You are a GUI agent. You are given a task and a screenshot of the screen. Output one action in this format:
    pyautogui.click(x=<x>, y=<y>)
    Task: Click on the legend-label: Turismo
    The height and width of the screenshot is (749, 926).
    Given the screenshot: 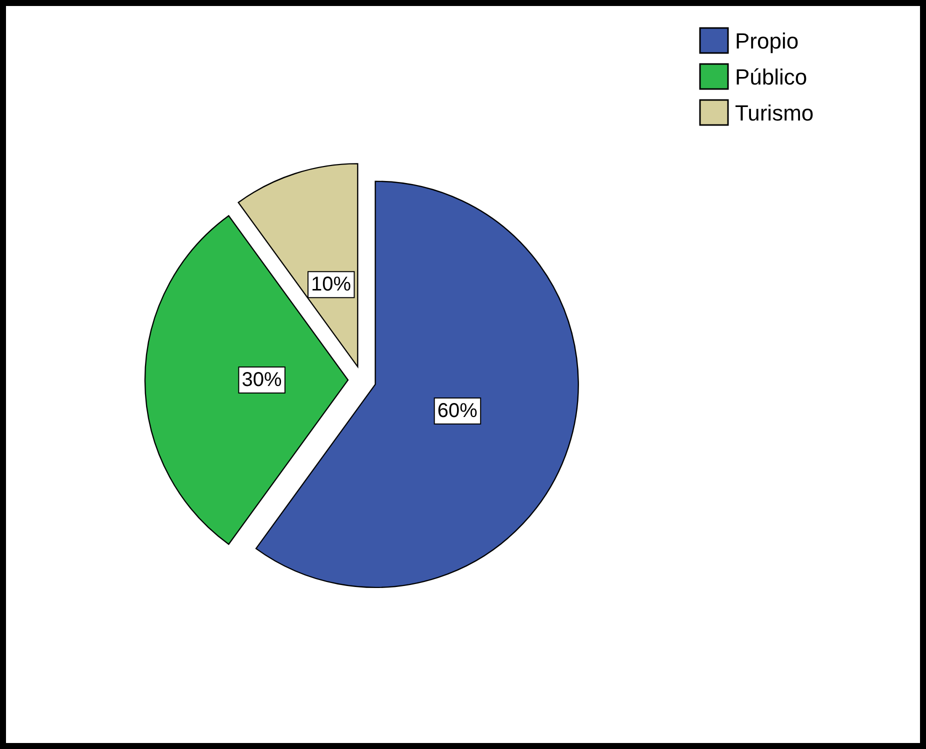 What is the action you would take?
    pyautogui.click(x=774, y=113)
    